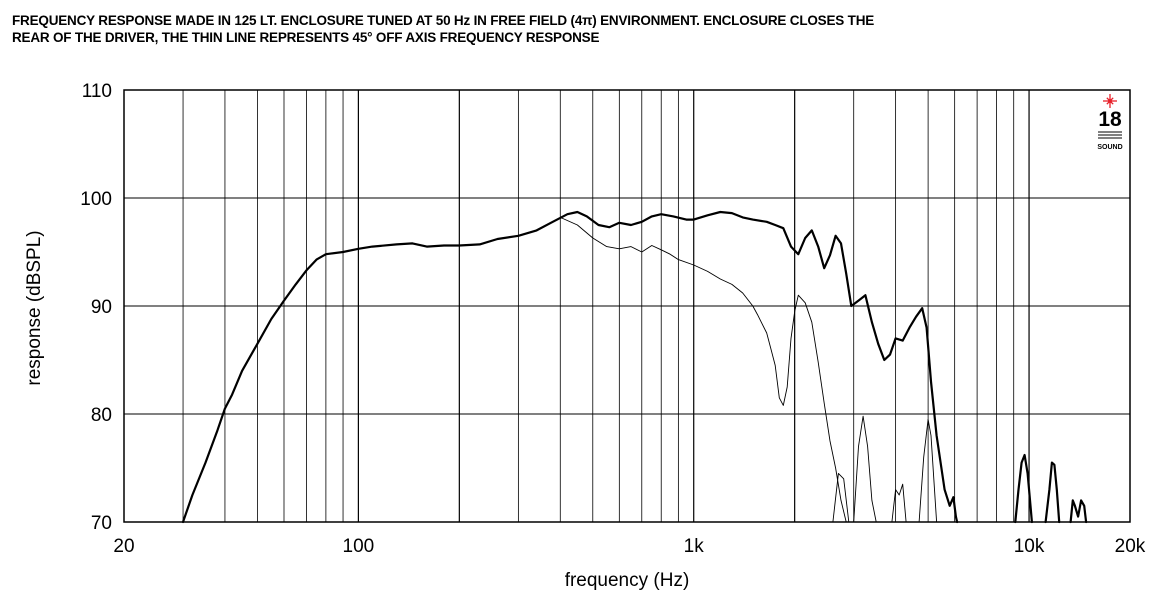  What do you see at coordinates (1130, 546) in the screenshot?
I see `x-tick-label: 20k` at bounding box center [1130, 546].